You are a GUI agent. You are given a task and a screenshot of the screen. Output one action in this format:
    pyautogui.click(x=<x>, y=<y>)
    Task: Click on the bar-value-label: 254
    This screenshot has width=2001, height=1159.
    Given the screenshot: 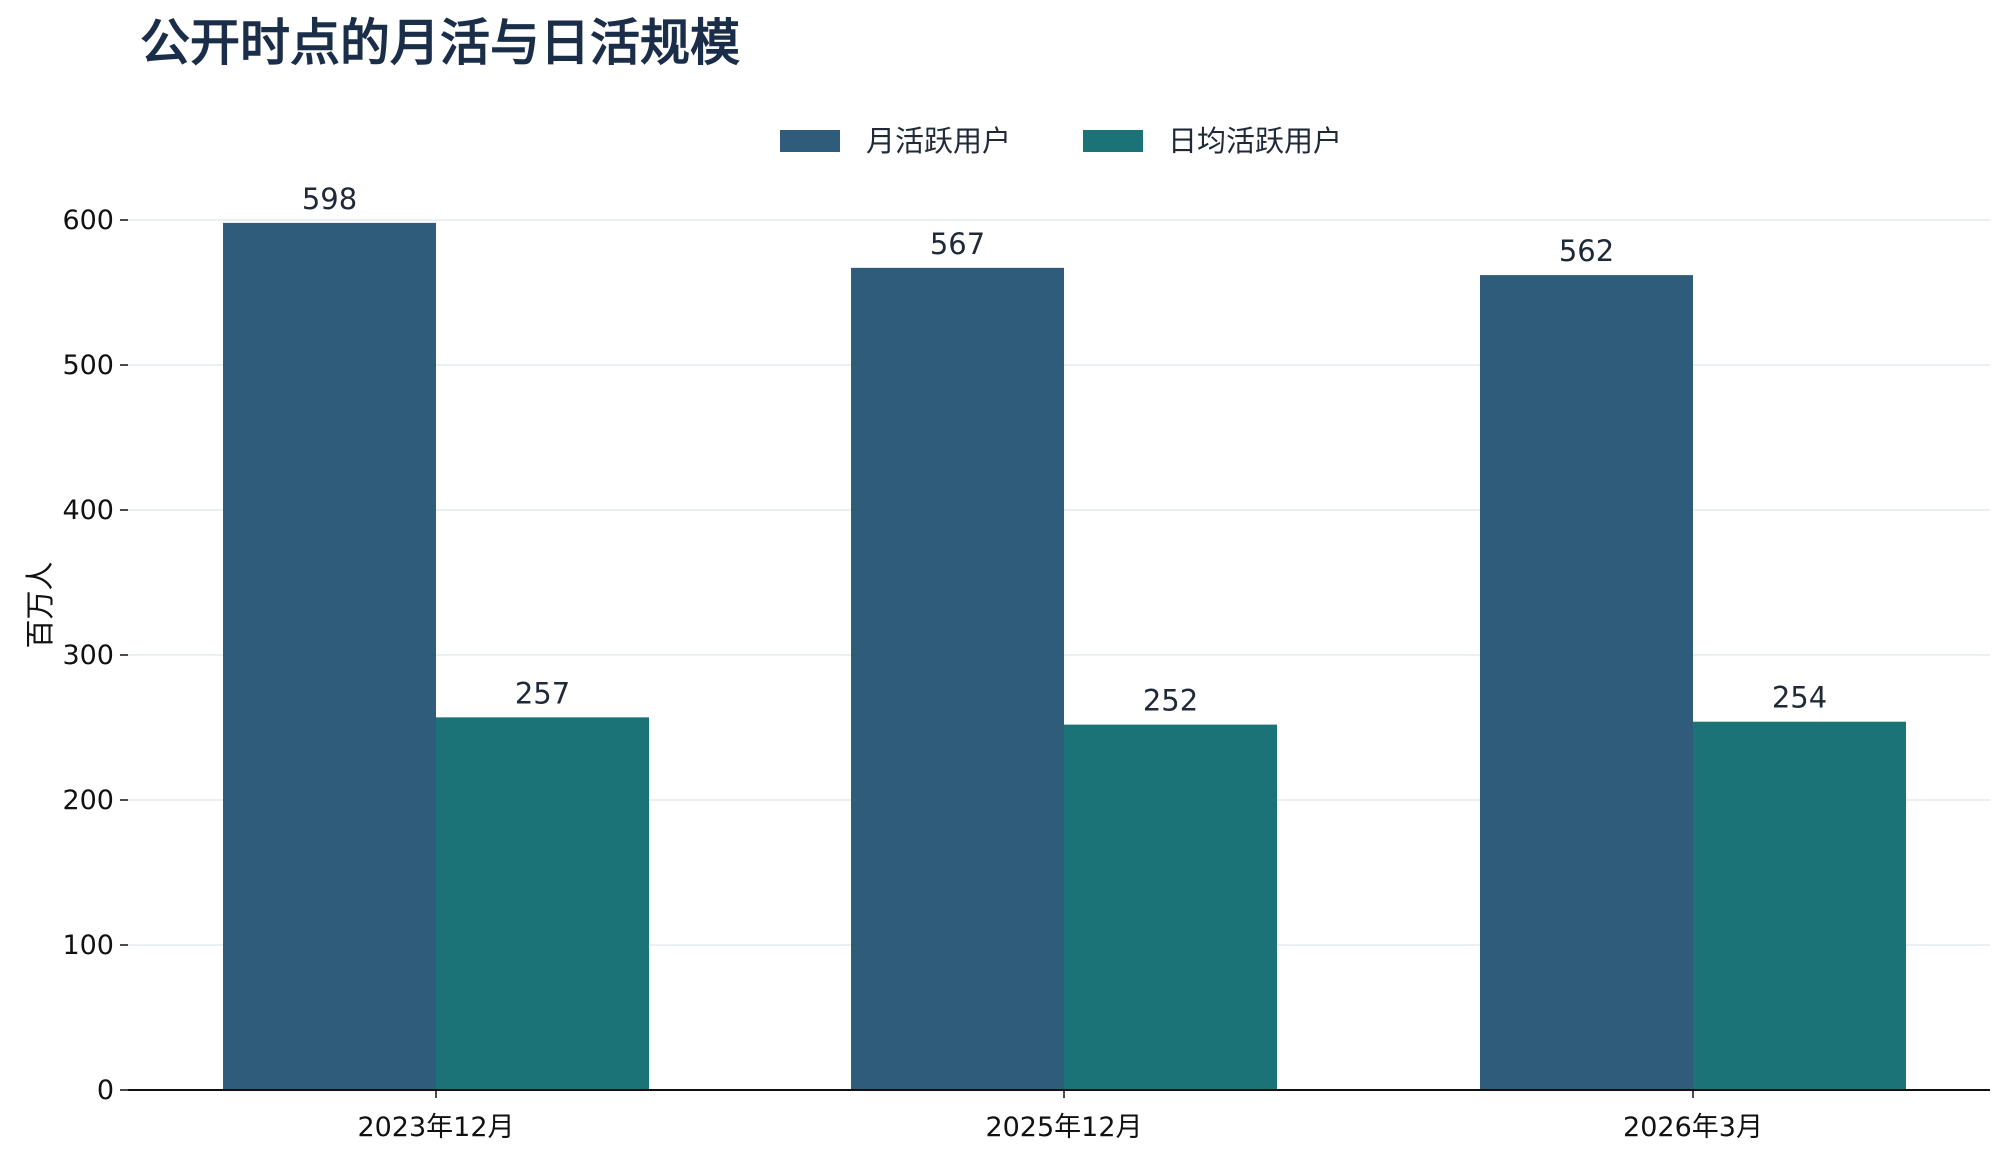 What is the action you would take?
    pyautogui.click(x=1799, y=698)
    